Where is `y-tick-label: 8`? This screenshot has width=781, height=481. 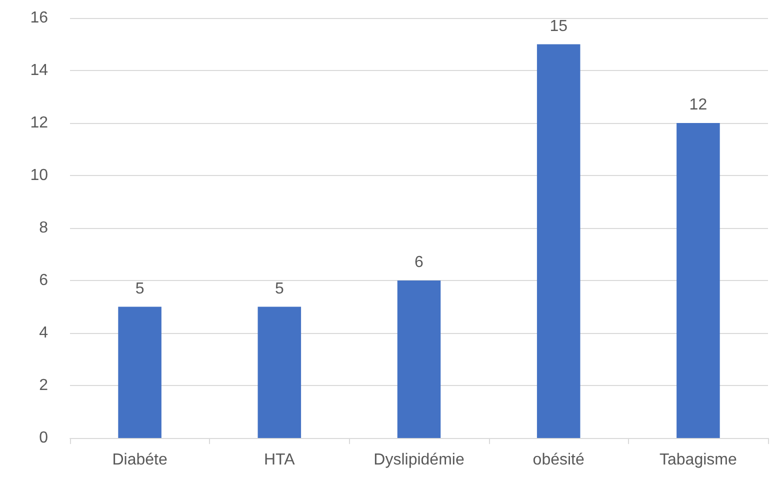 y-tick-label: 8 is located at coordinates (43, 228).